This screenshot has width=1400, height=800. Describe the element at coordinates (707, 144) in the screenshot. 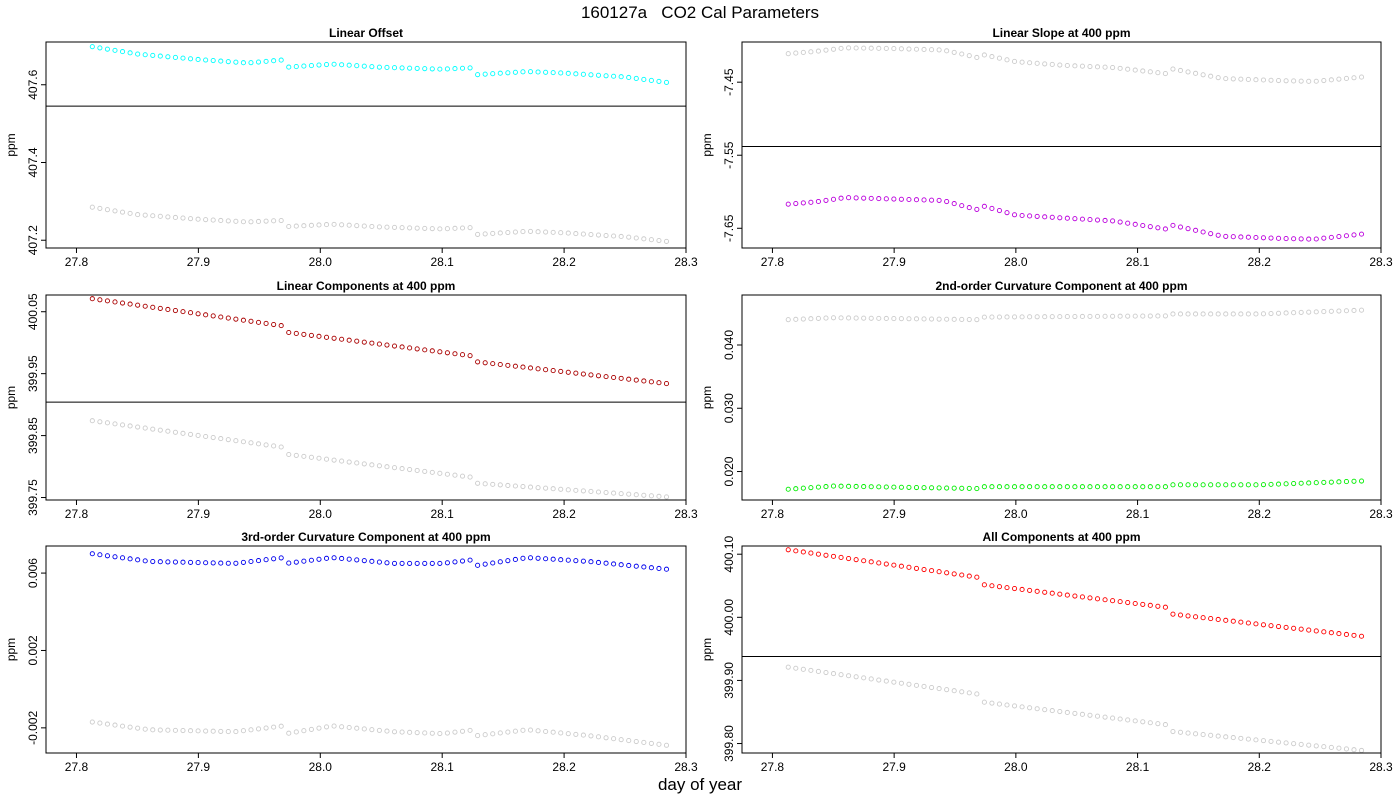

I see `y-axis-label: ppm` at that location.